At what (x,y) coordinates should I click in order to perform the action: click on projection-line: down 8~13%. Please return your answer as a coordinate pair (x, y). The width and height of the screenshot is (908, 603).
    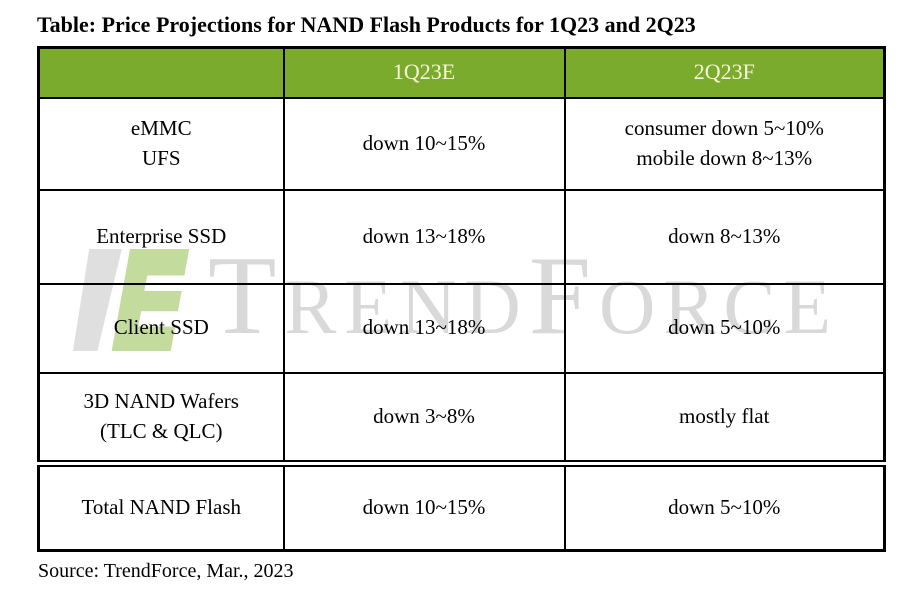
    Looking at the image, I should click on (724, 235).